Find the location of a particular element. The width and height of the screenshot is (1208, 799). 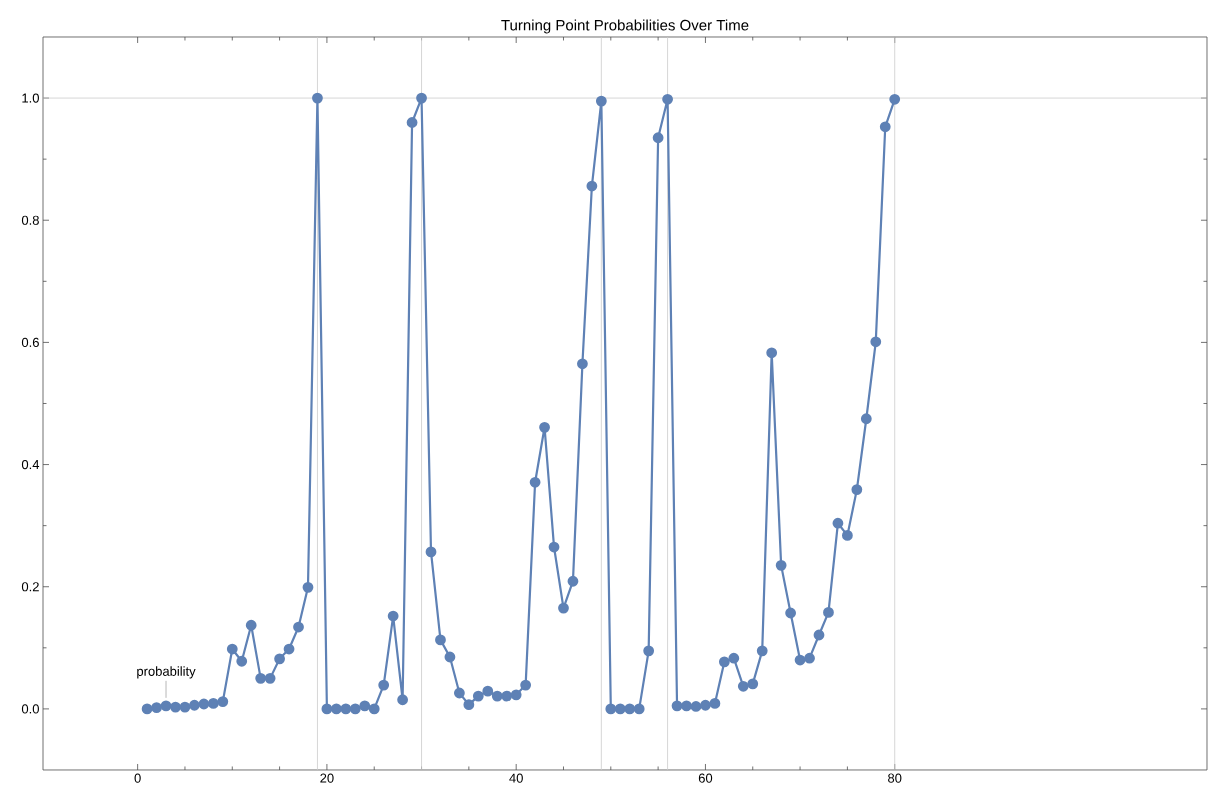

y-tick-label: 0.6 is located at coordinates (30, 342).